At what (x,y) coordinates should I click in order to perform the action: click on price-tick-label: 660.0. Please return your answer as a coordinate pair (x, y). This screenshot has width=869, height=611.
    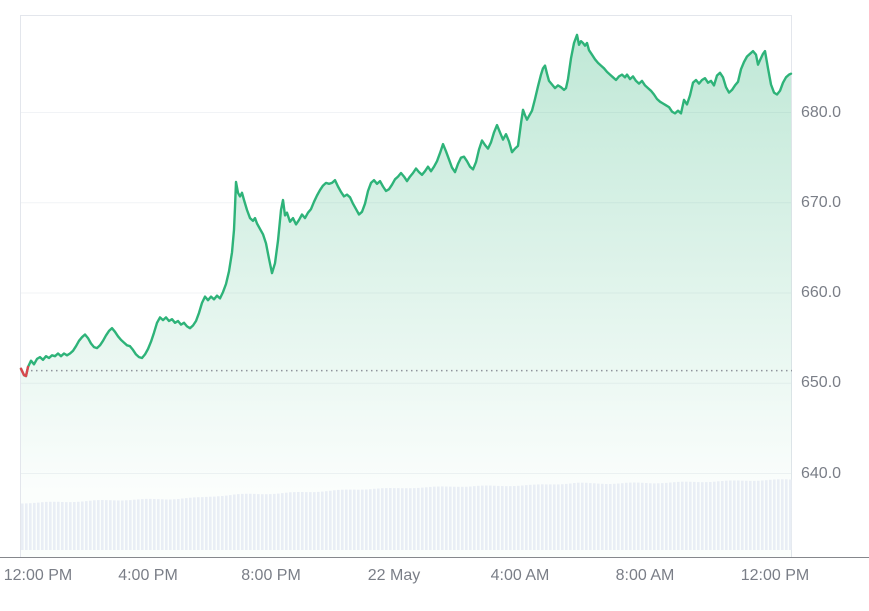
    Looking at the image, I should click on (821, 292).